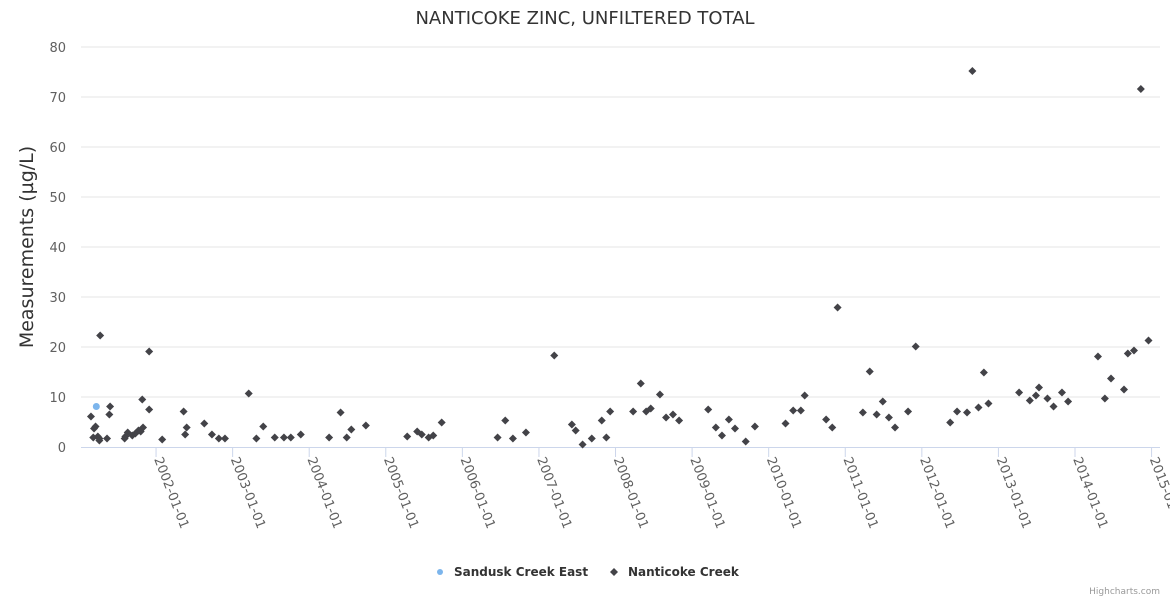 The width and height of the screenshot is (1170, 600). What do you see at coordinates (96, 406) in the screenshot?
I see `data-point-sandusk-creek-east` at bounding box center [96, 406].